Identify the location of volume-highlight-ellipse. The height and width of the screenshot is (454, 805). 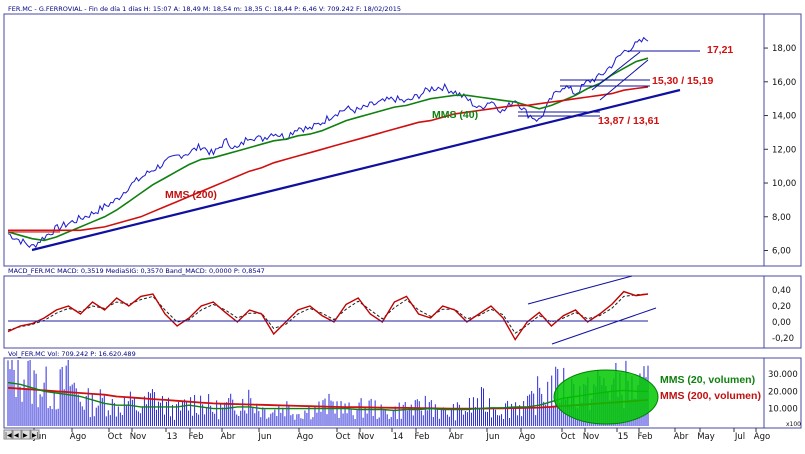
(606, 397).